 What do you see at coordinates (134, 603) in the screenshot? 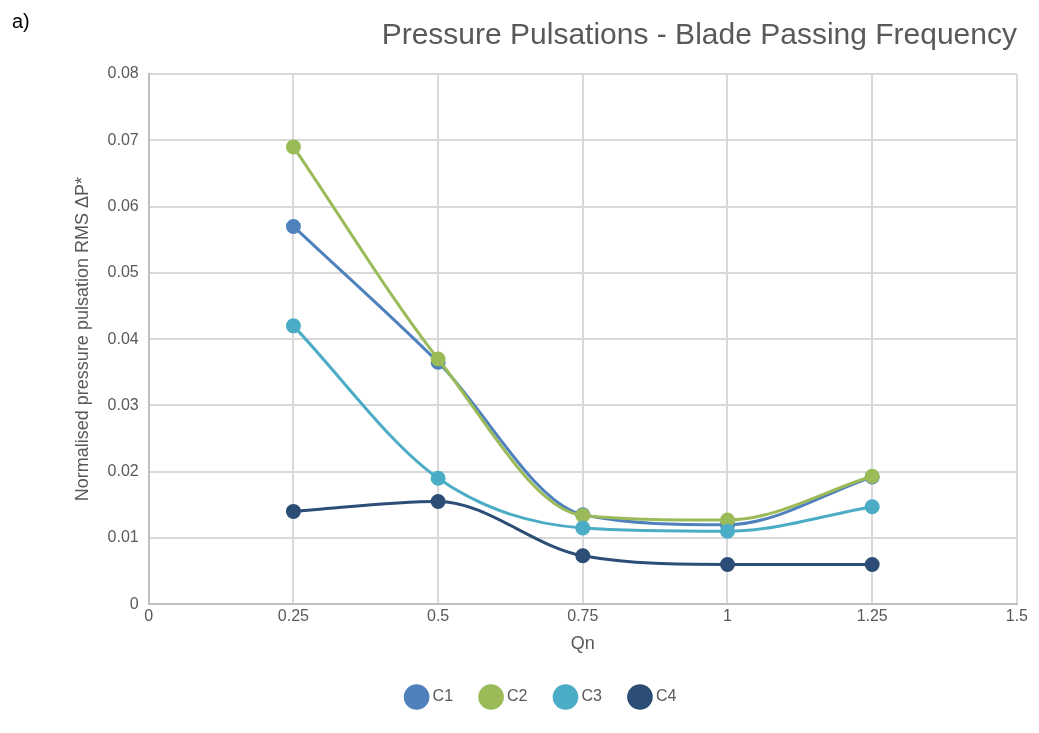
I see `y-tick-label: 0` at bounding box center [134, 603].